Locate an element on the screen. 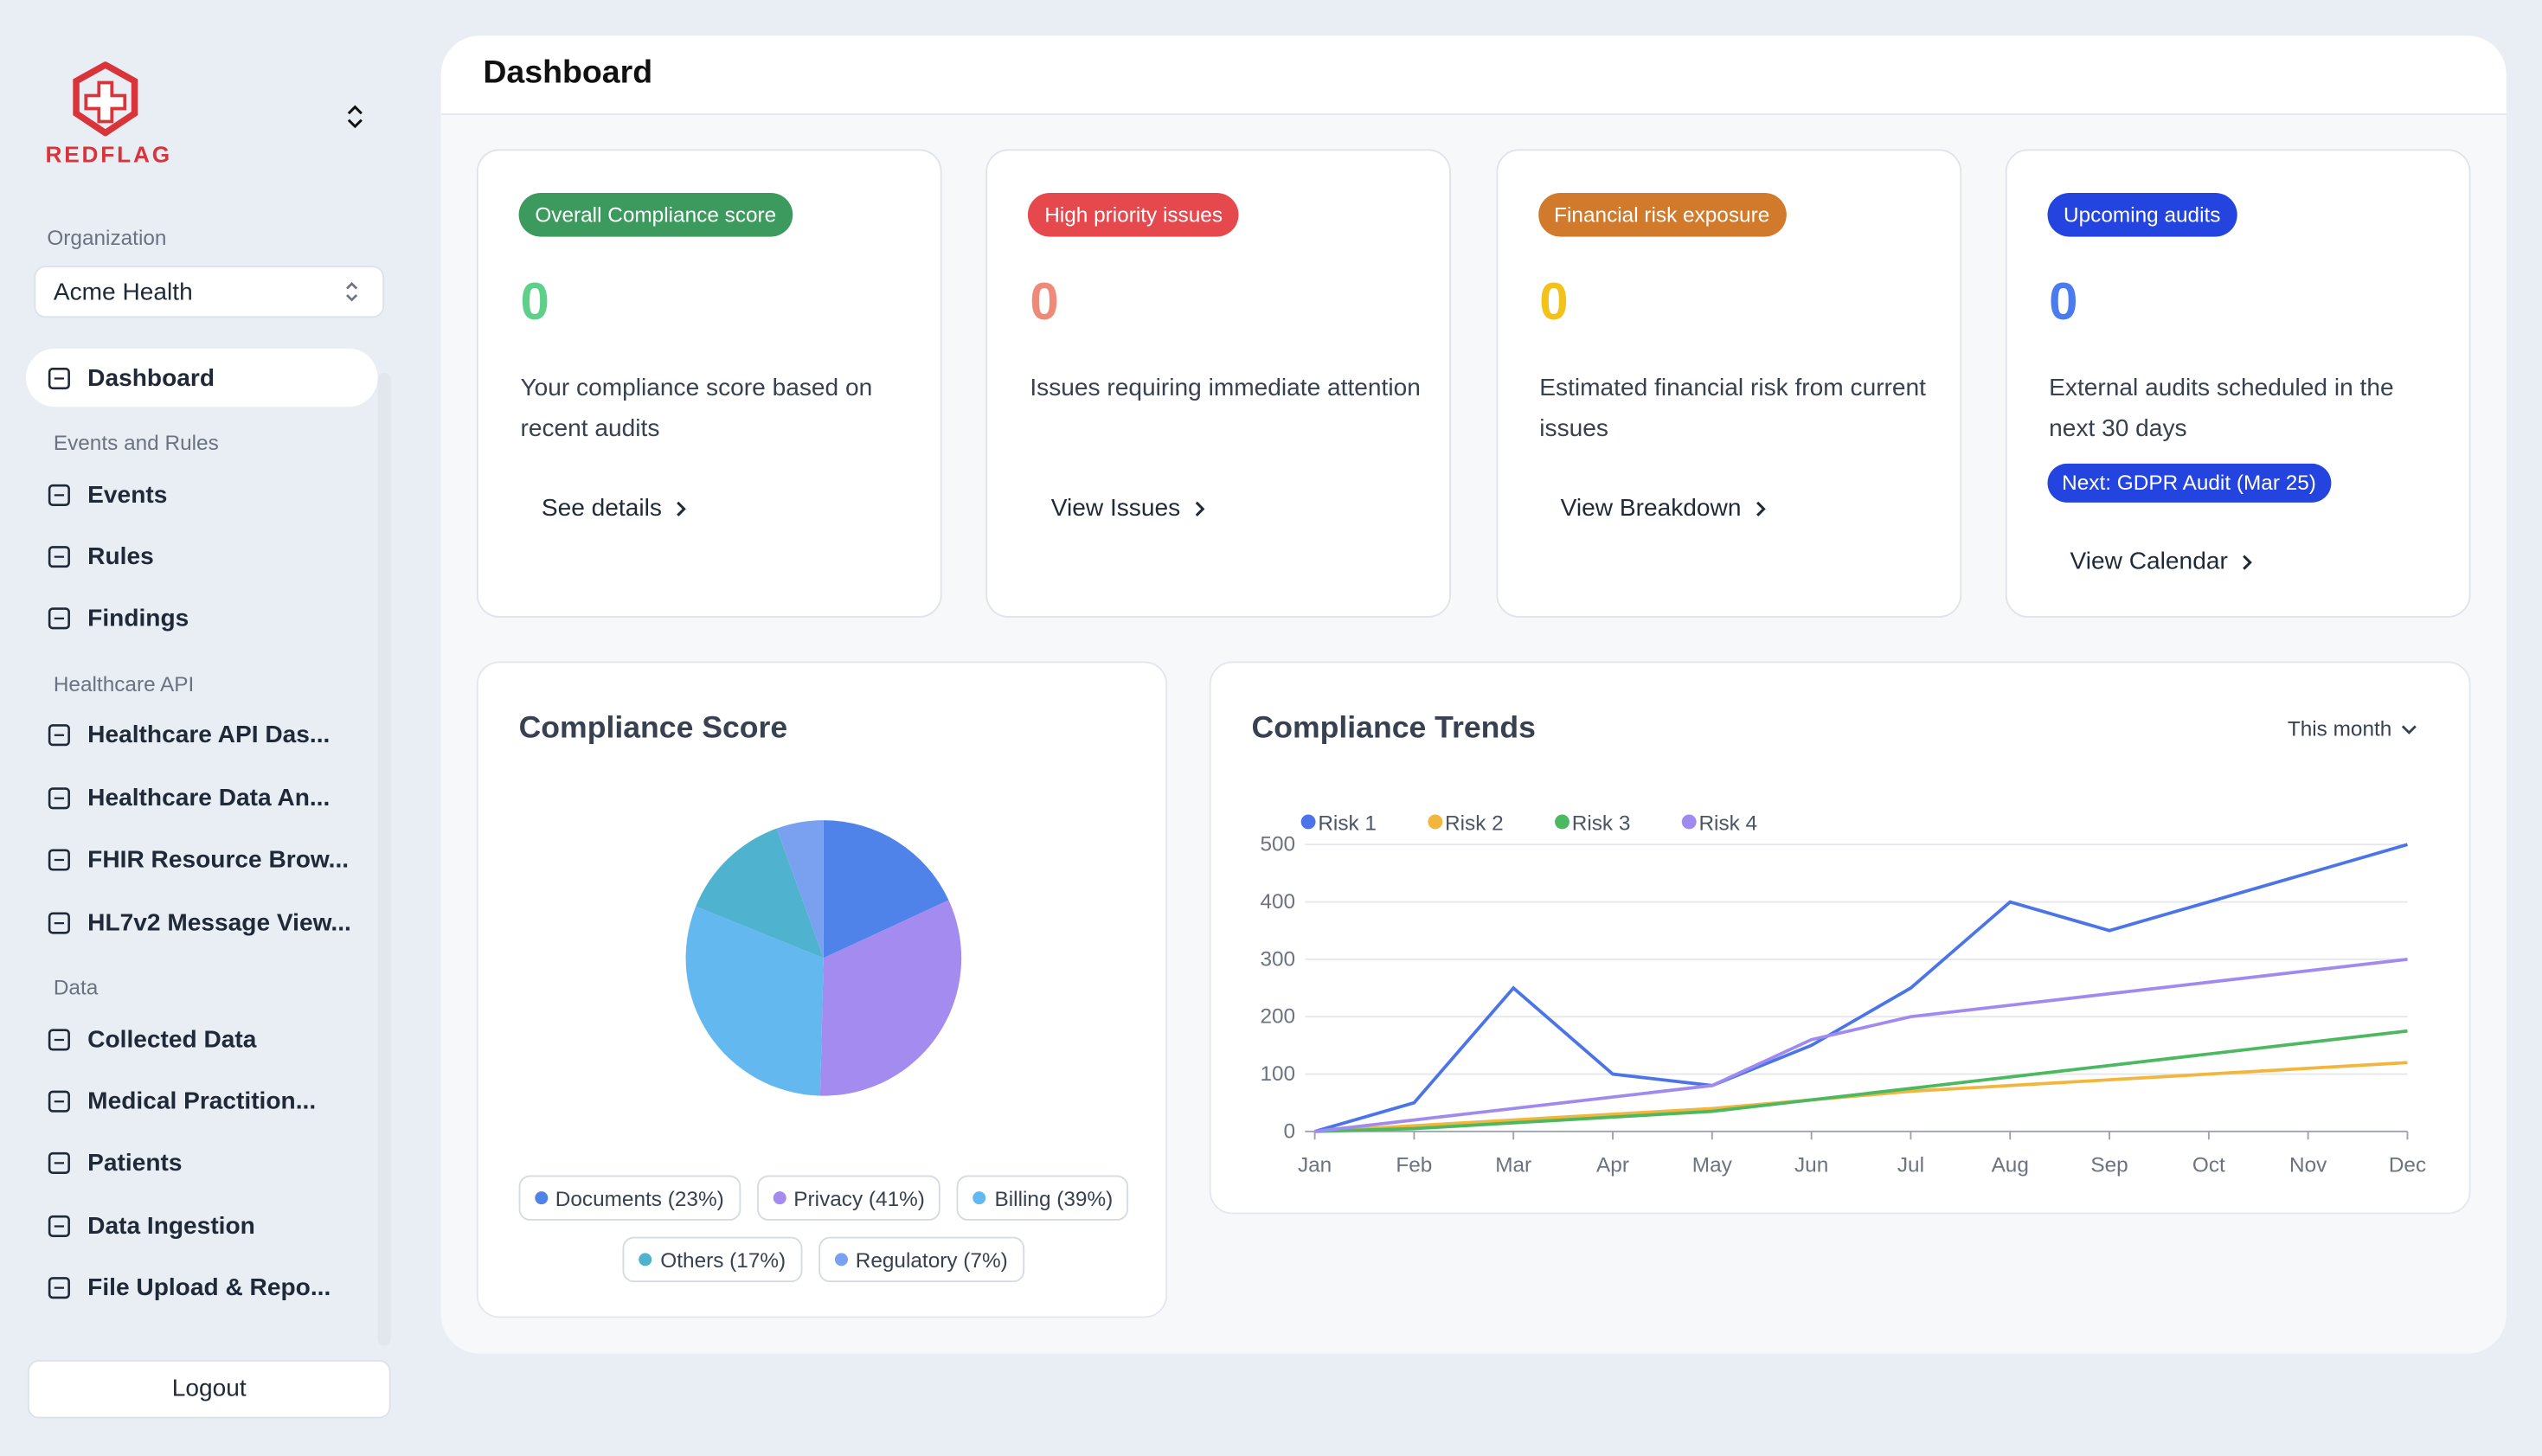  nav-label: Data Ingestion is located at coordinates (171, 1225).